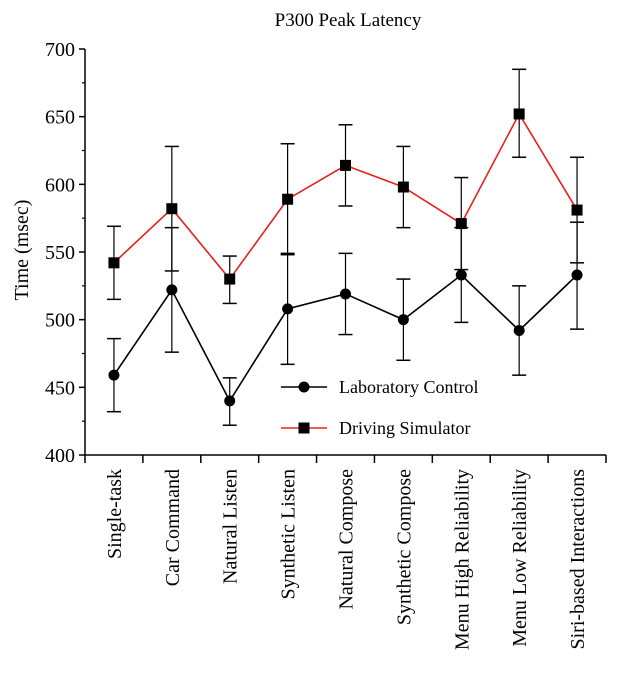 The image size is (621, 673). I want to click on legend-marker-square, so click(304, 428).